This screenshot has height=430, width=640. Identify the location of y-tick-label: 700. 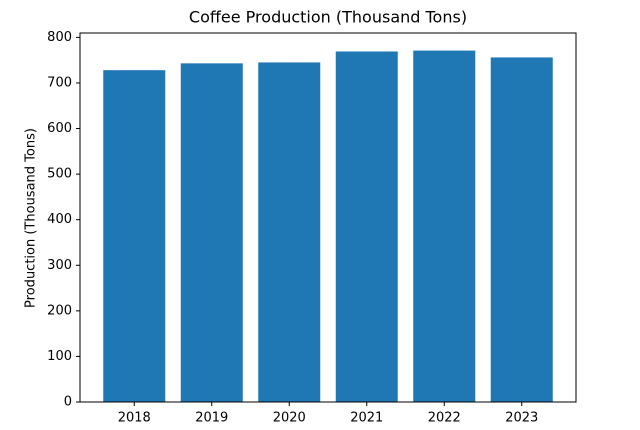
(59, 82).